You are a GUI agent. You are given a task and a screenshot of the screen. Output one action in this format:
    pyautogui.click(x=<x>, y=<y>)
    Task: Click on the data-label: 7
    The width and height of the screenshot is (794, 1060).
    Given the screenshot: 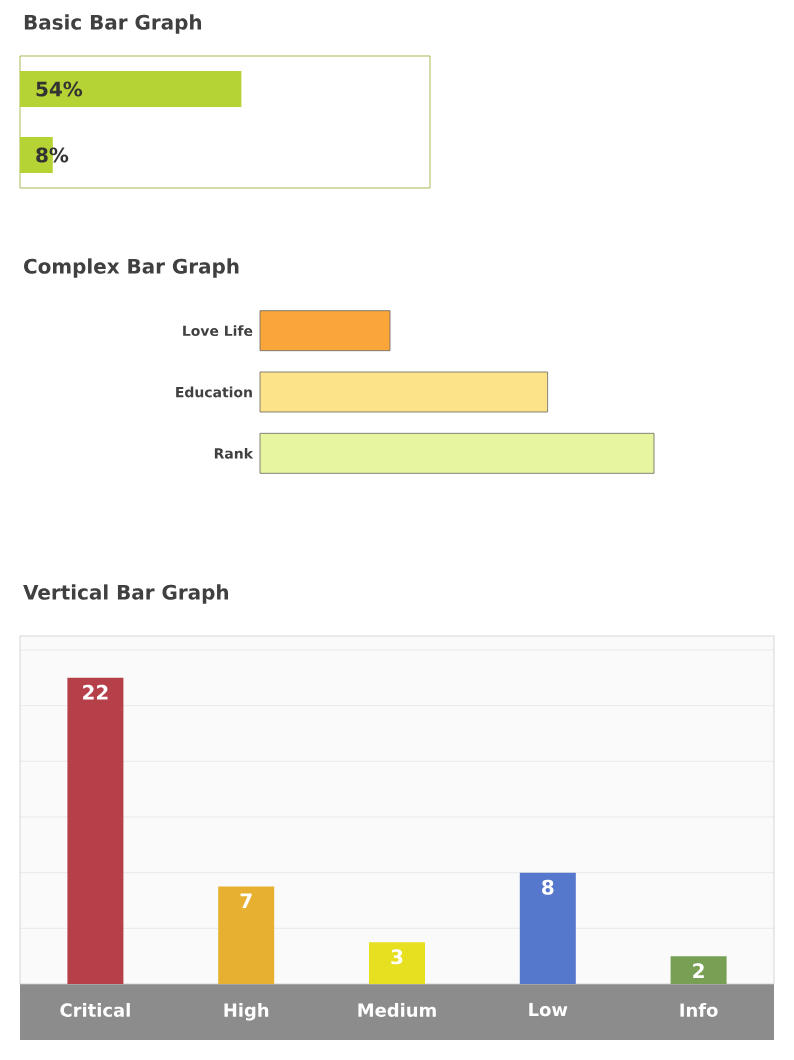 What is the action you would take?
    pyautogui.click(x=246, y=901)
    